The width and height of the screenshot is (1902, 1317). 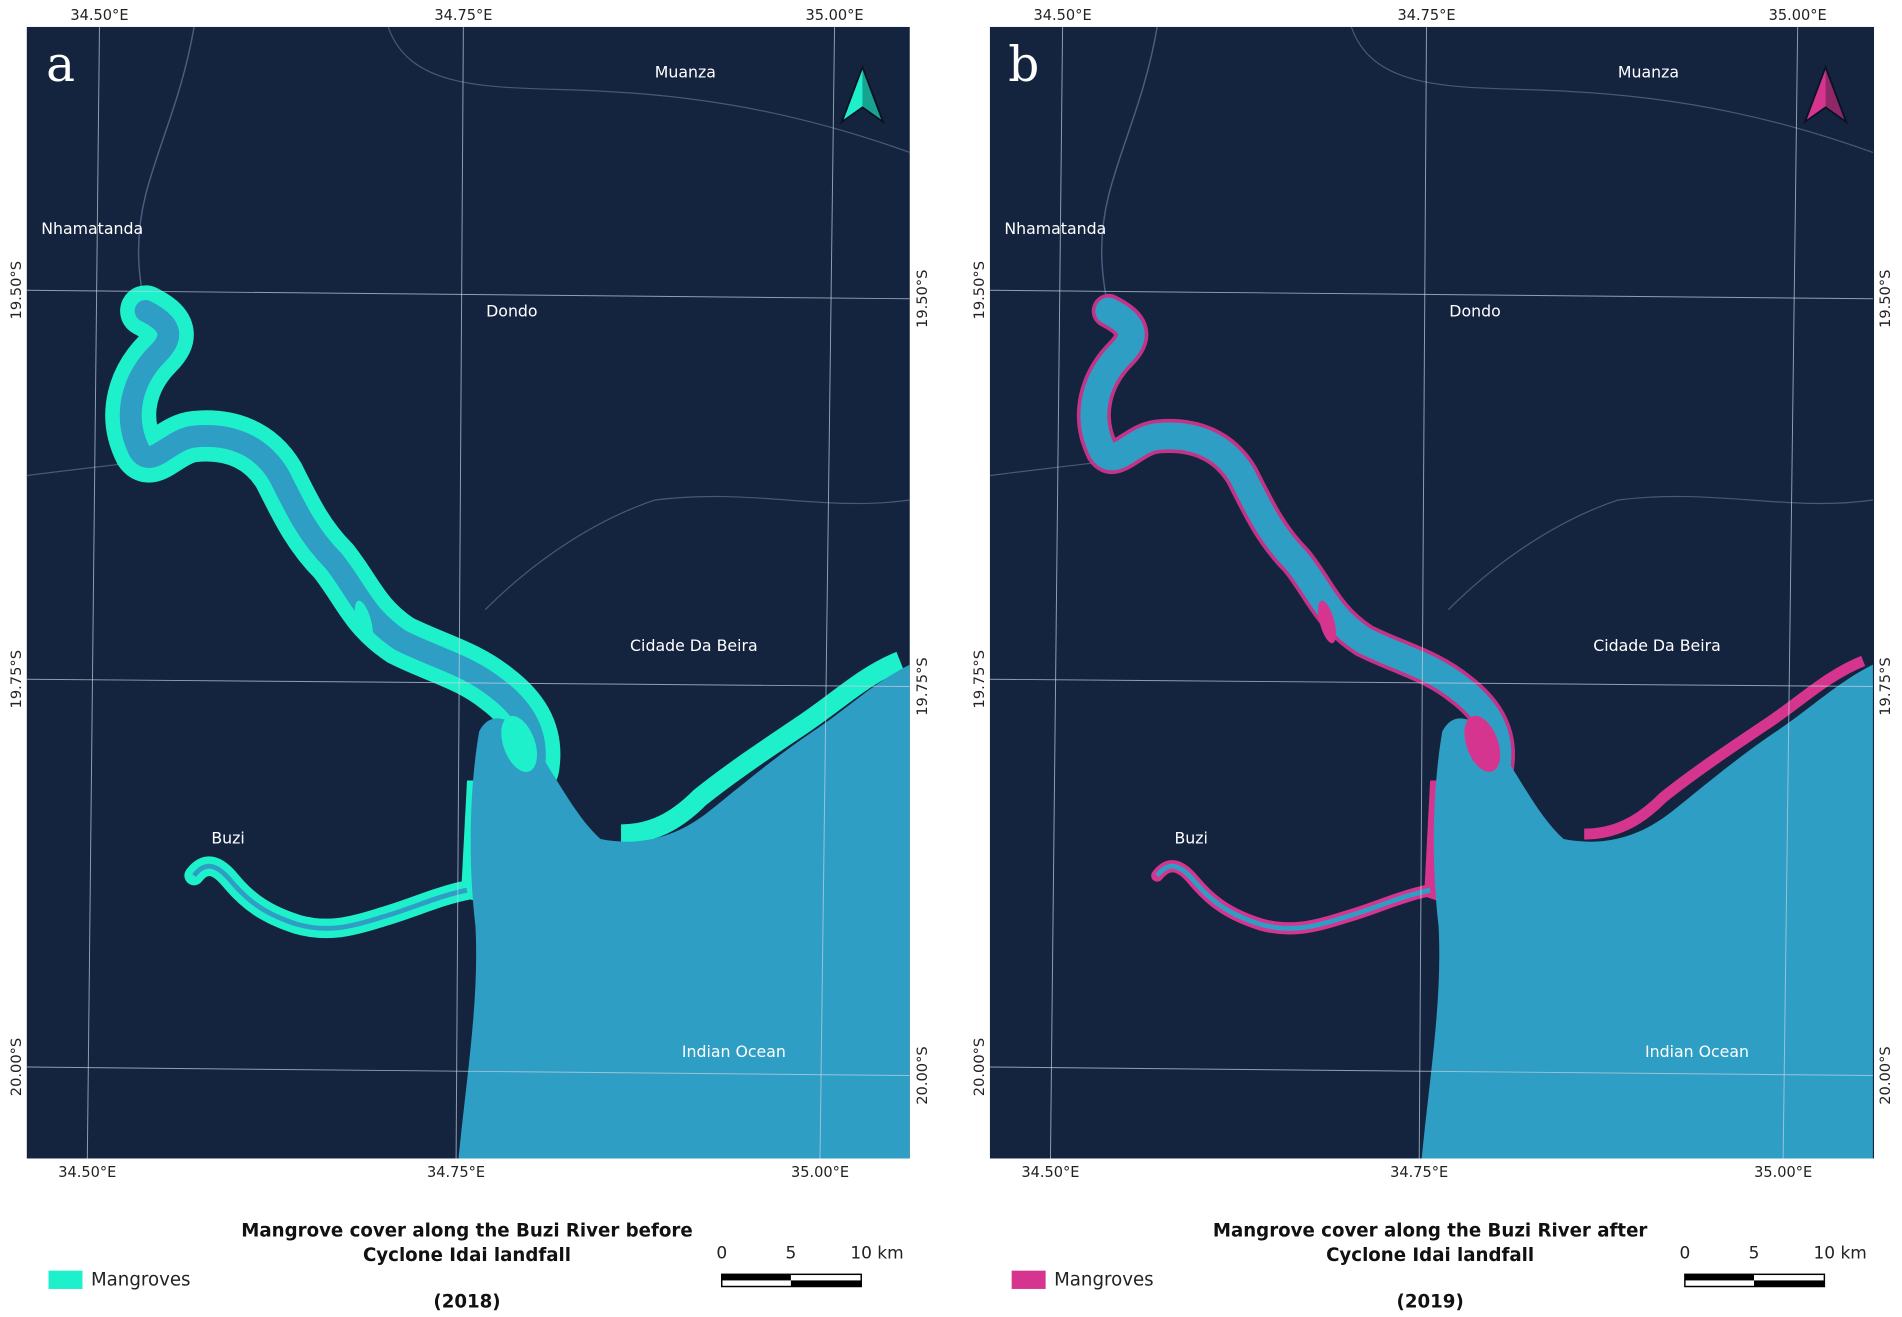 I want to click on panel-label: a, so click(x=60, y=65).